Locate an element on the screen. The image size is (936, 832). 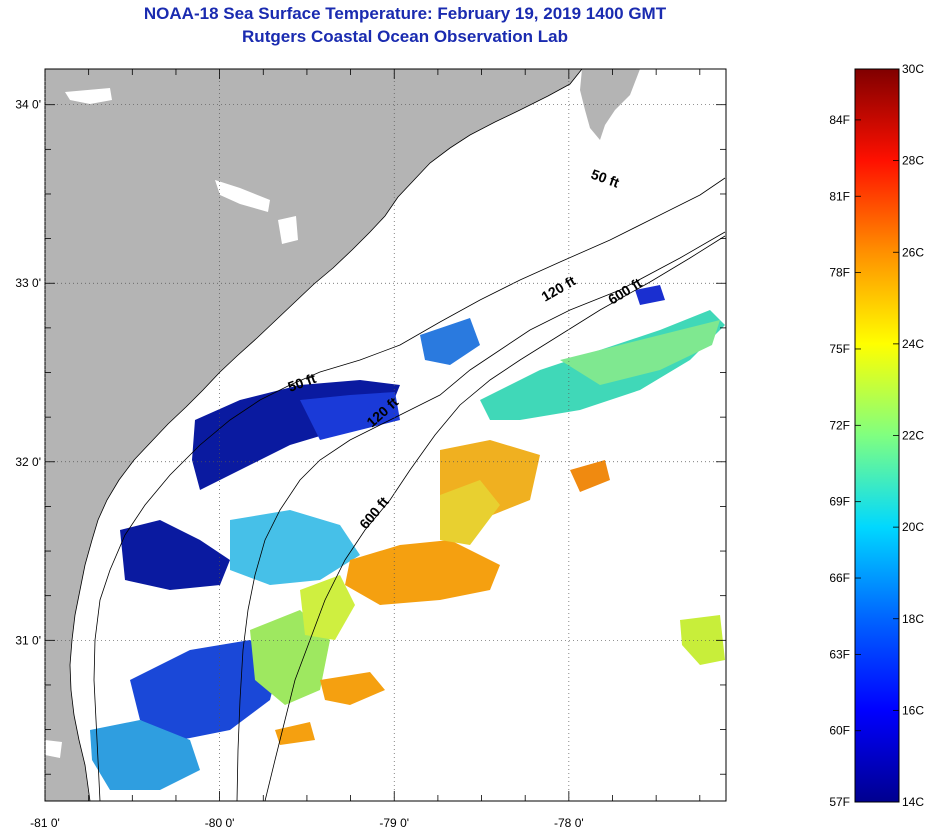
fahrenheit-label: 72F is located at coordinates (839, 425).